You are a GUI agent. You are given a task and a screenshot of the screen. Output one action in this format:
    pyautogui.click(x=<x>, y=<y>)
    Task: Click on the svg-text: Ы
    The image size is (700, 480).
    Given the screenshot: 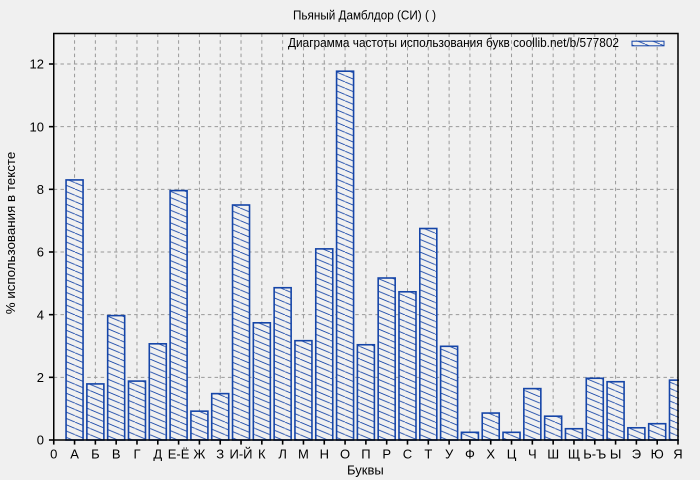 What is the action you would take?
    pyautogui.click(x=616, y=454)
    